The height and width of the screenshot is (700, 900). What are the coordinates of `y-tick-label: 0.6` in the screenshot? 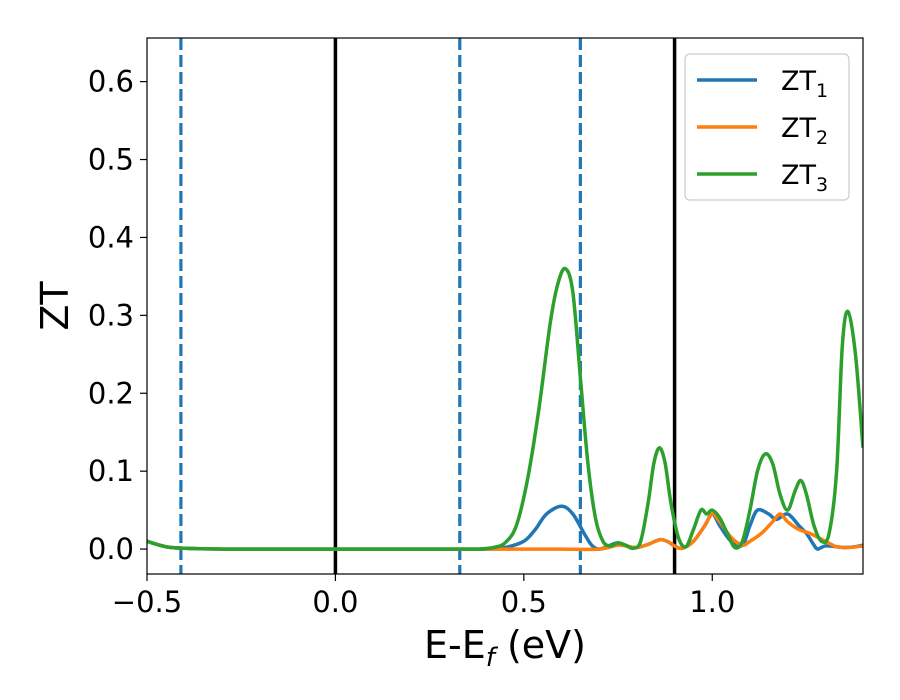 It's located at (111, 82).